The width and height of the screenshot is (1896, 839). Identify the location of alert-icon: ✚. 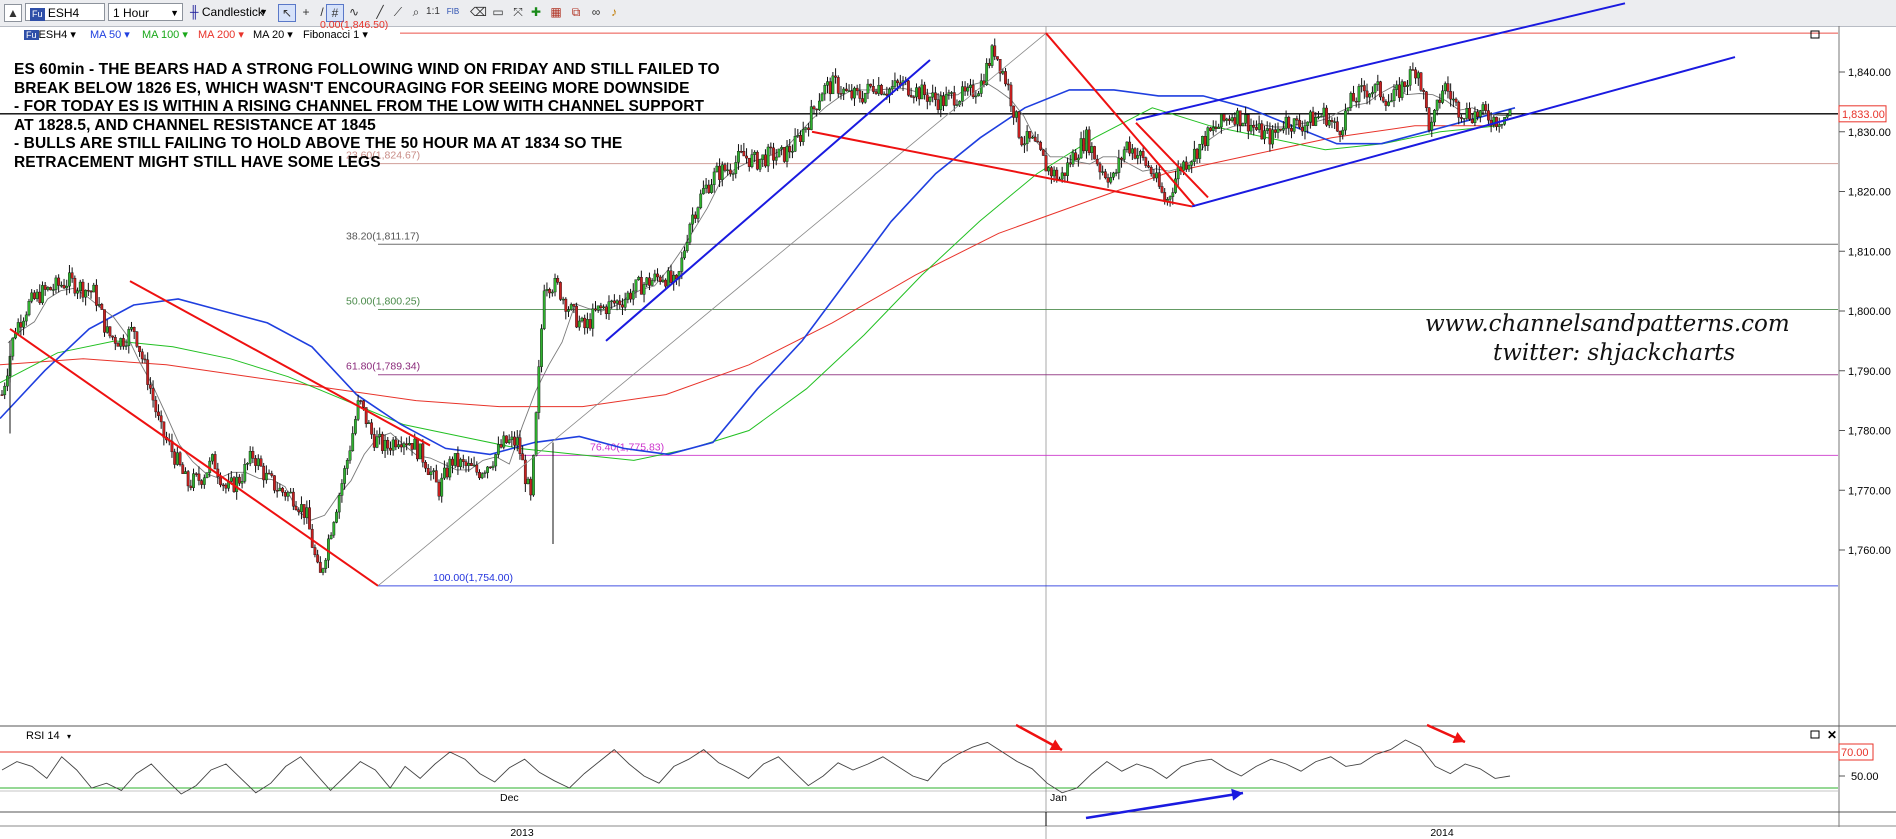
(536, 12).